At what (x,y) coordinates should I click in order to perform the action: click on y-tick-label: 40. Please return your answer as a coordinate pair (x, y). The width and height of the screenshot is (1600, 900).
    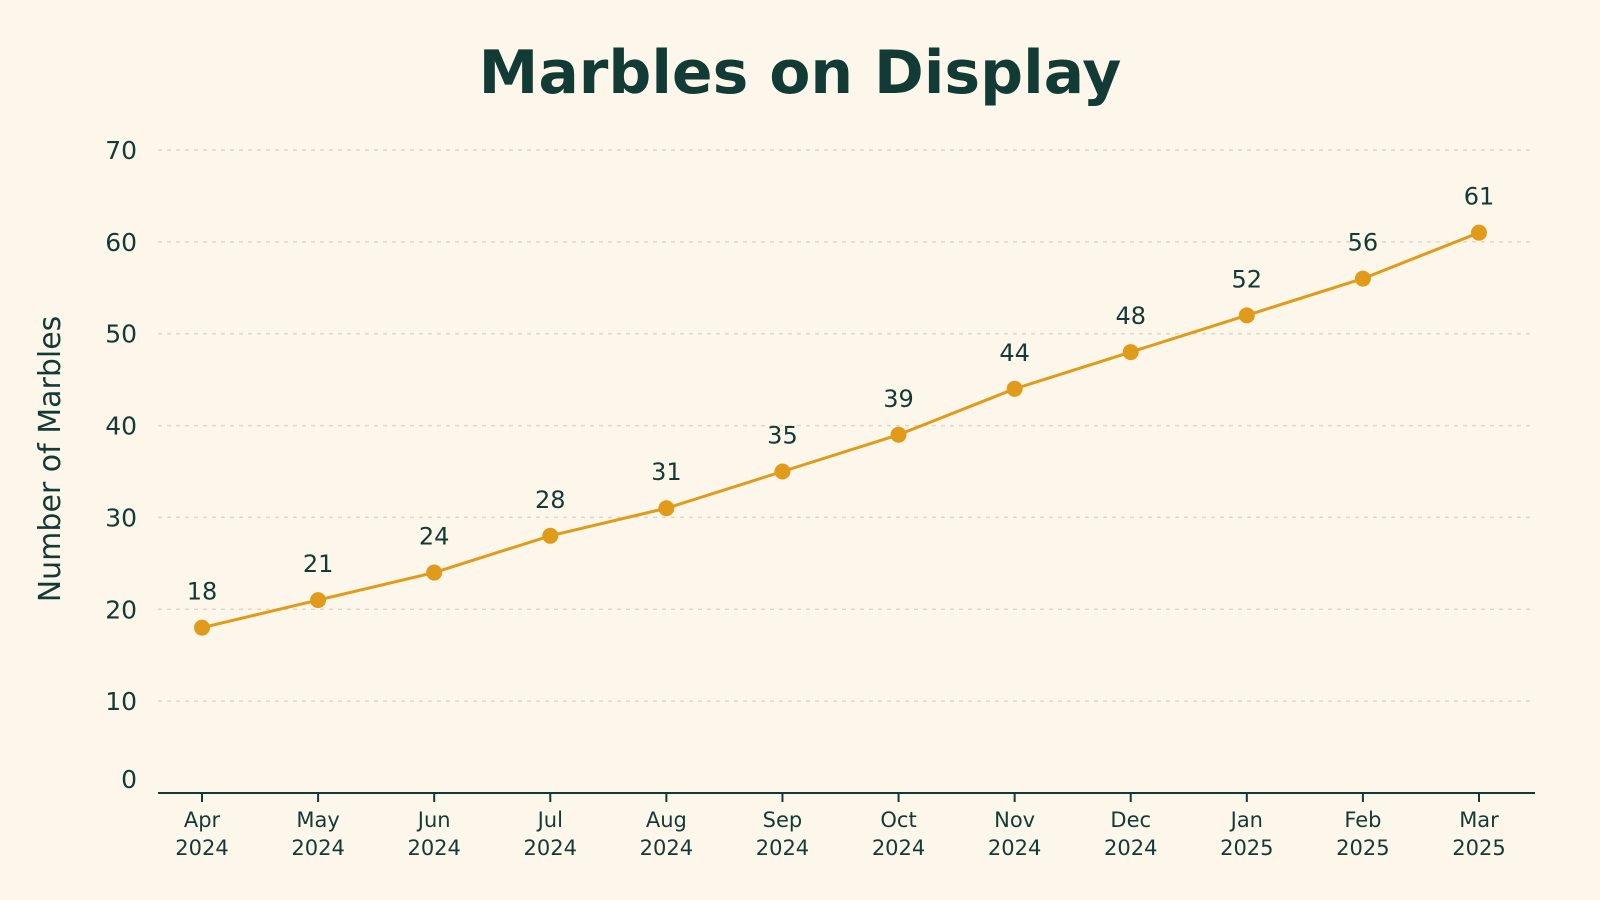
    Looking at the image, I should click on (121, 426).